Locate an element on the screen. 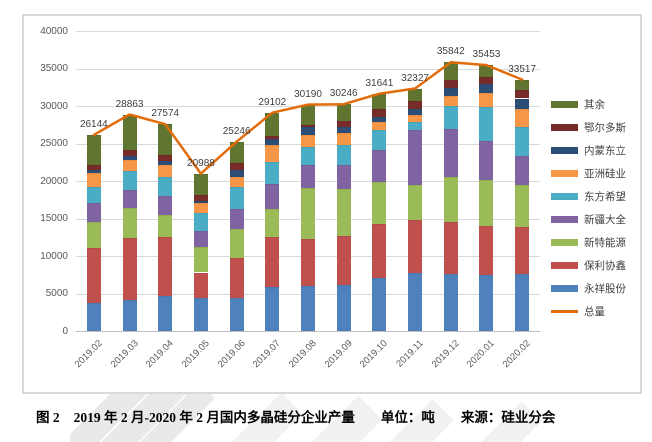 The height and width of the screenshot is (442, 652). total-data-label: 28863 is located at coordinates (129, 104).